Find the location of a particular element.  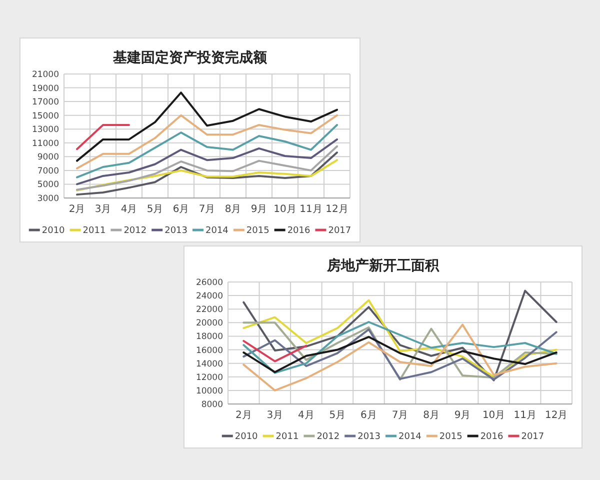

y-tick-label: 8000 is located at coordinates (212, 405).